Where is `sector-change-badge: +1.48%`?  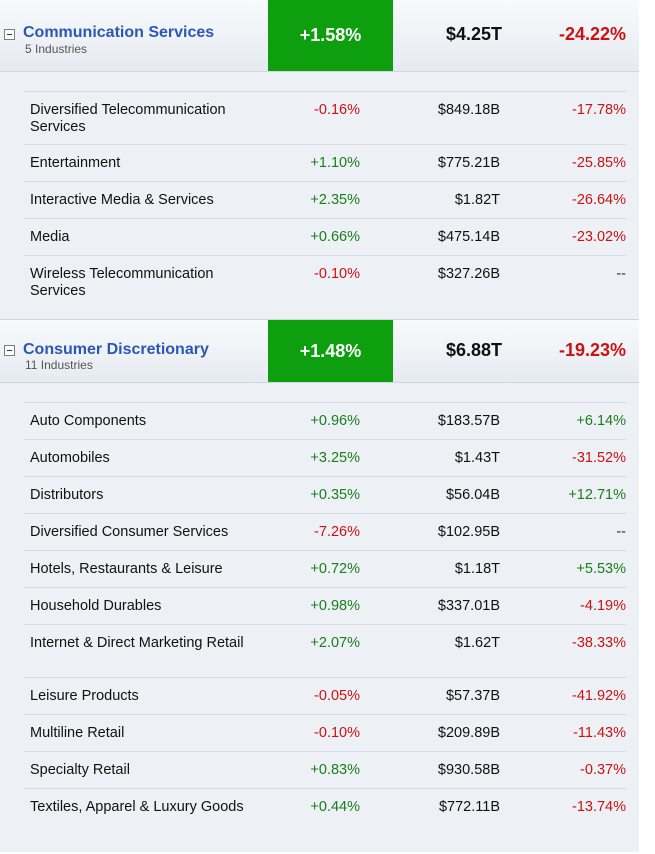 sector-change-badge: +1.48% is located at coordinates (330, 351).